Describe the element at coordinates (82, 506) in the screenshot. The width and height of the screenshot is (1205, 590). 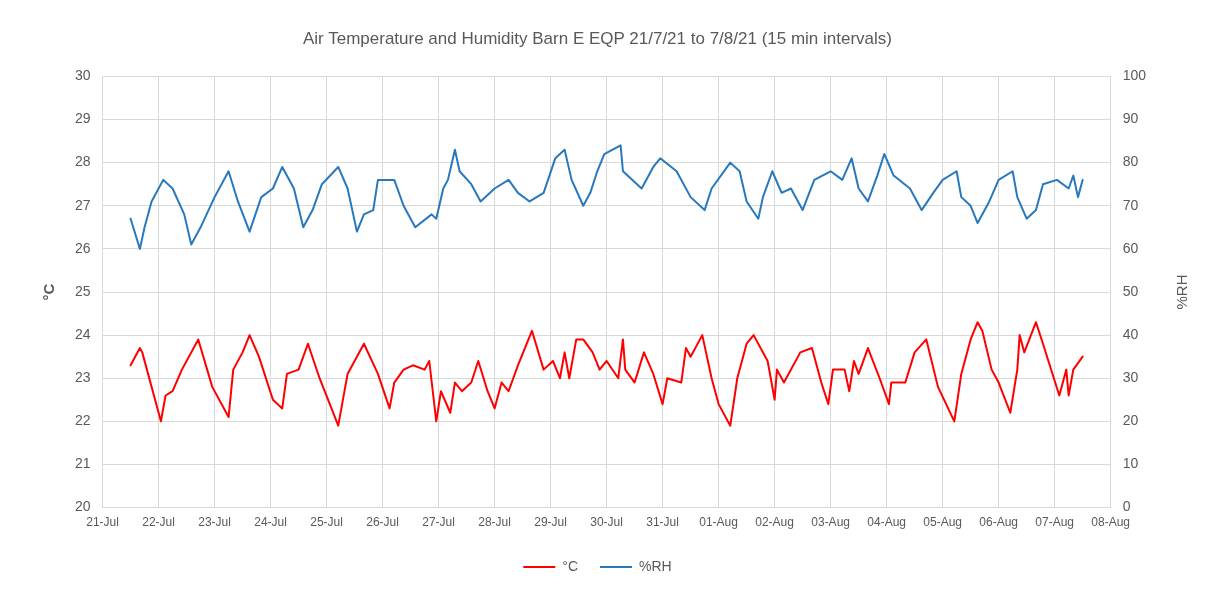
I see `y-tick-label: 20` at that location.